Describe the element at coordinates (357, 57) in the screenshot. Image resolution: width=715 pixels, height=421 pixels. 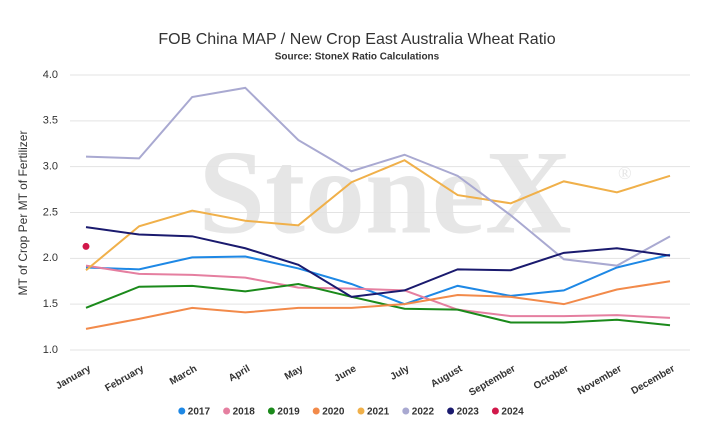
I see `chart-subtitle: Source: StoneX Ratio Calculations` at that location.